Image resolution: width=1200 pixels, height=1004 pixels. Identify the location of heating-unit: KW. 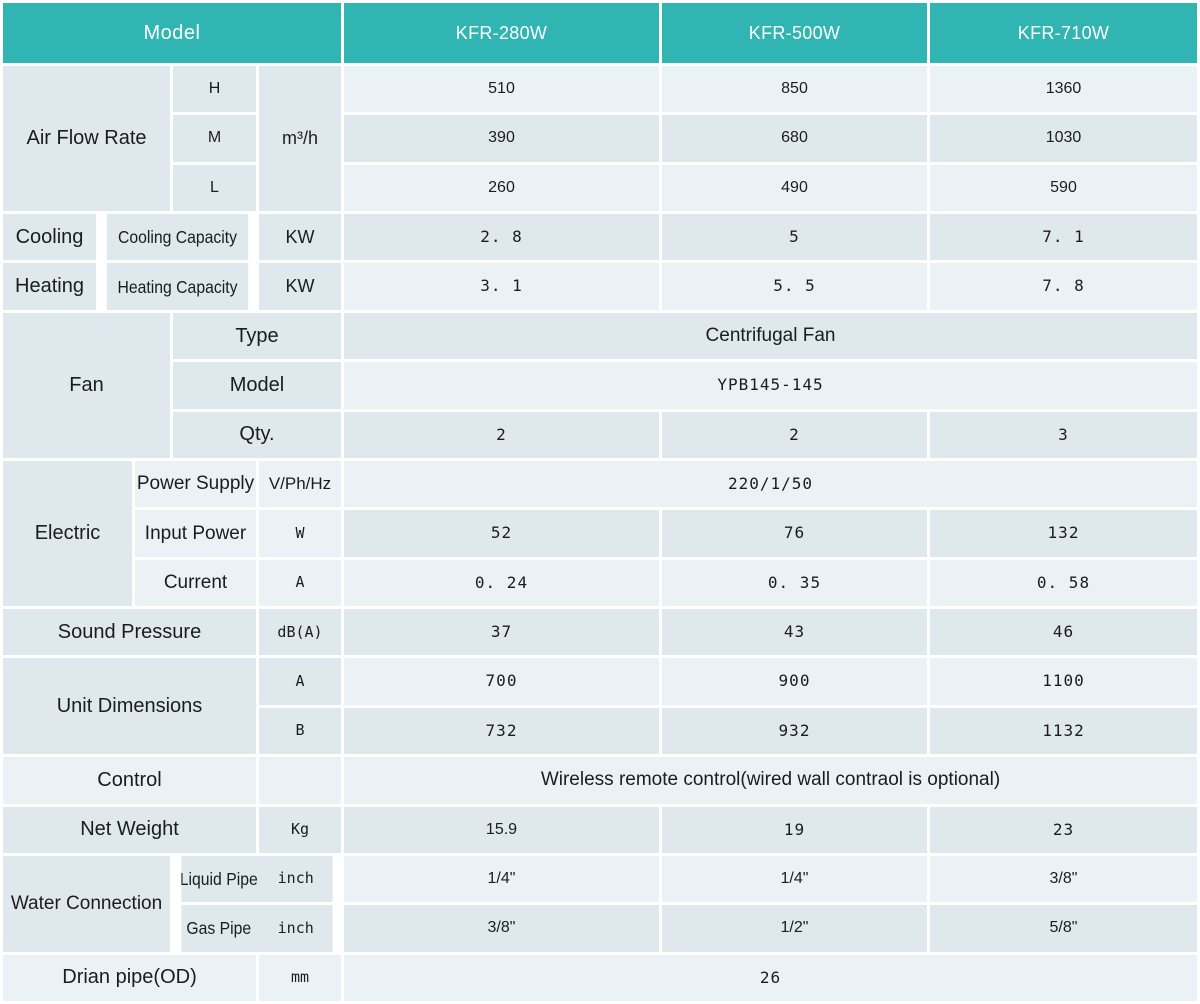
(300, 286).